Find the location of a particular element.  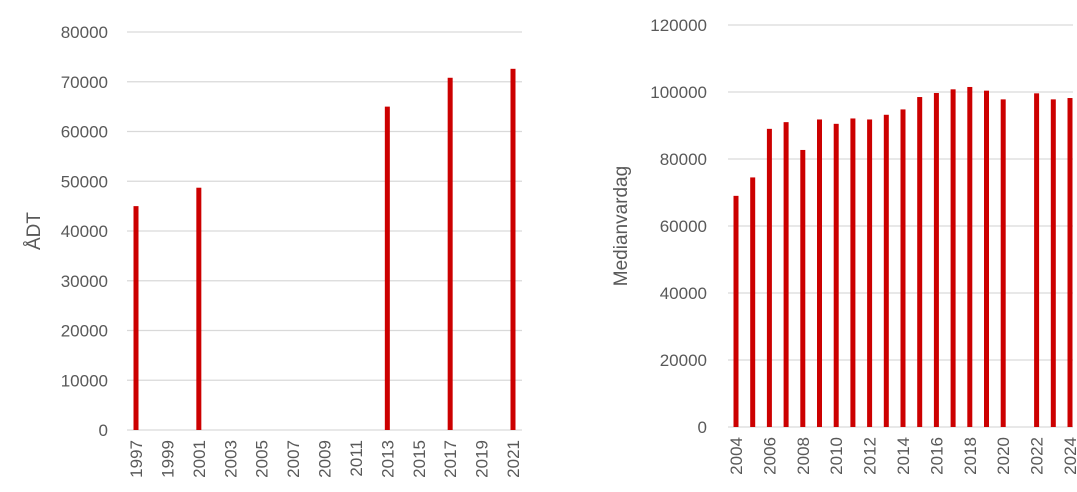

x-tick-label: 2004 is located at coordinates (736, 456).